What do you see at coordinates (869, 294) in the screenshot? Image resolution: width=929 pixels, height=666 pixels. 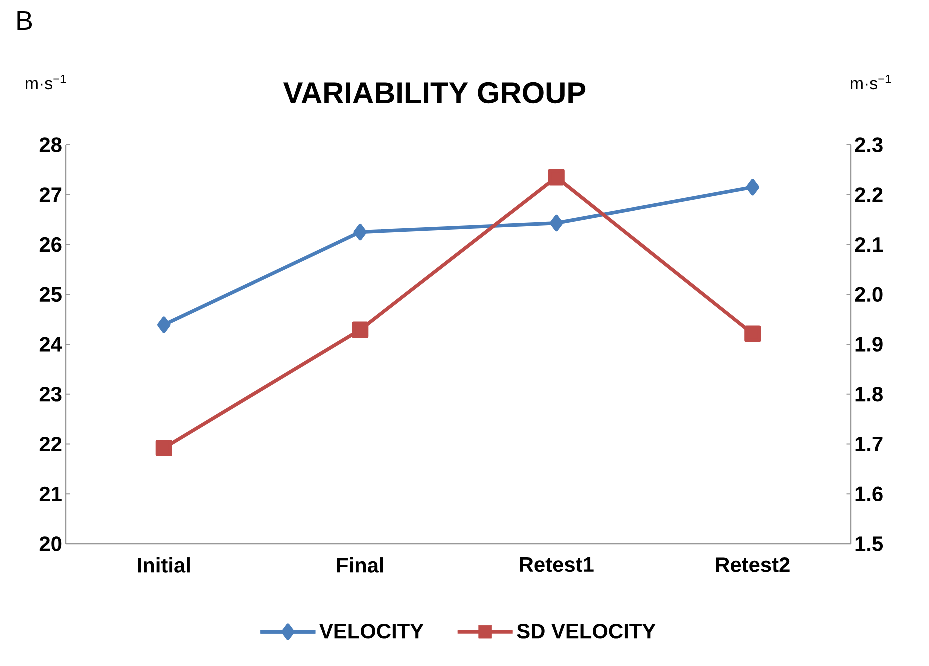 I see `y2-tick-label: 2.0` at bounding box center [869, 294].